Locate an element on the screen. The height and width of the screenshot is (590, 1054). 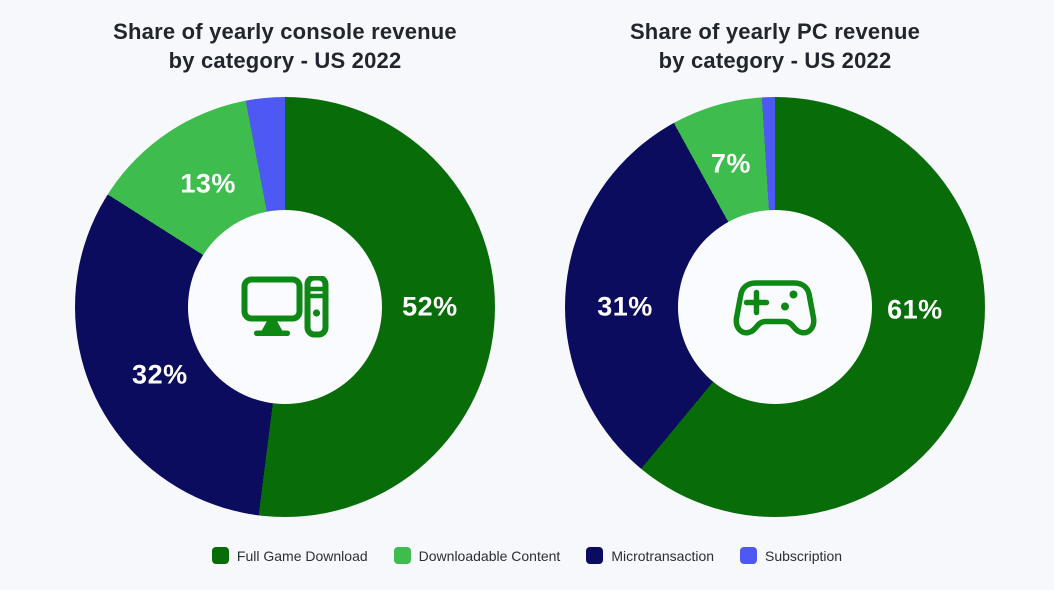
console-chart-title-line1: Share of yearly console revenue is located at coordinates (285, 31).